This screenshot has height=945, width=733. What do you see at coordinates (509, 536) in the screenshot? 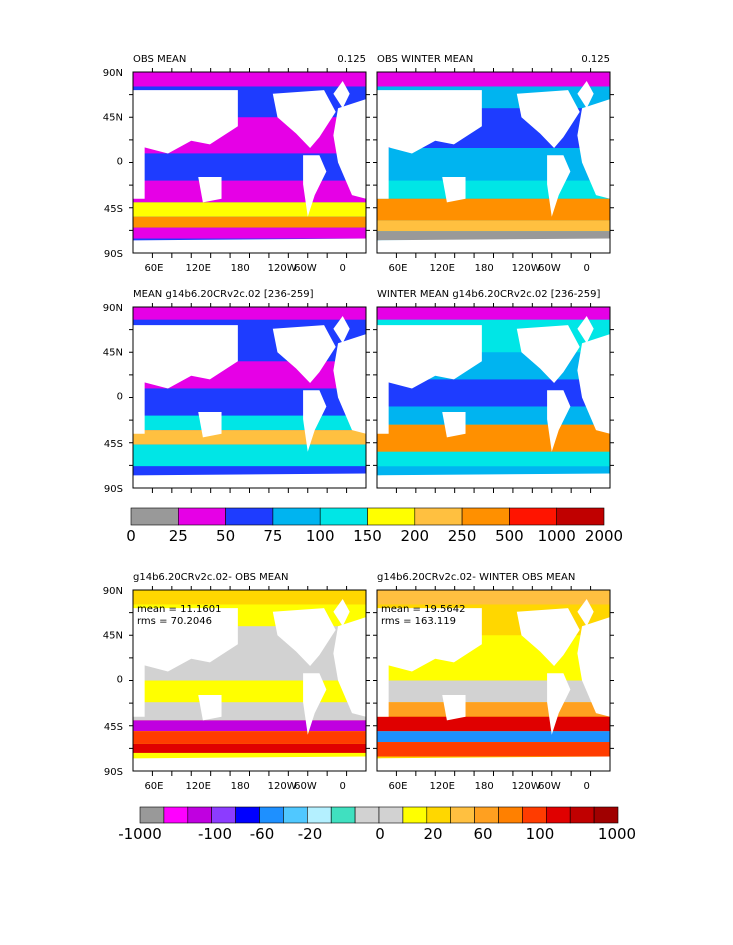
I see `colorbar-label: 500` at bounding box center [509, 536].